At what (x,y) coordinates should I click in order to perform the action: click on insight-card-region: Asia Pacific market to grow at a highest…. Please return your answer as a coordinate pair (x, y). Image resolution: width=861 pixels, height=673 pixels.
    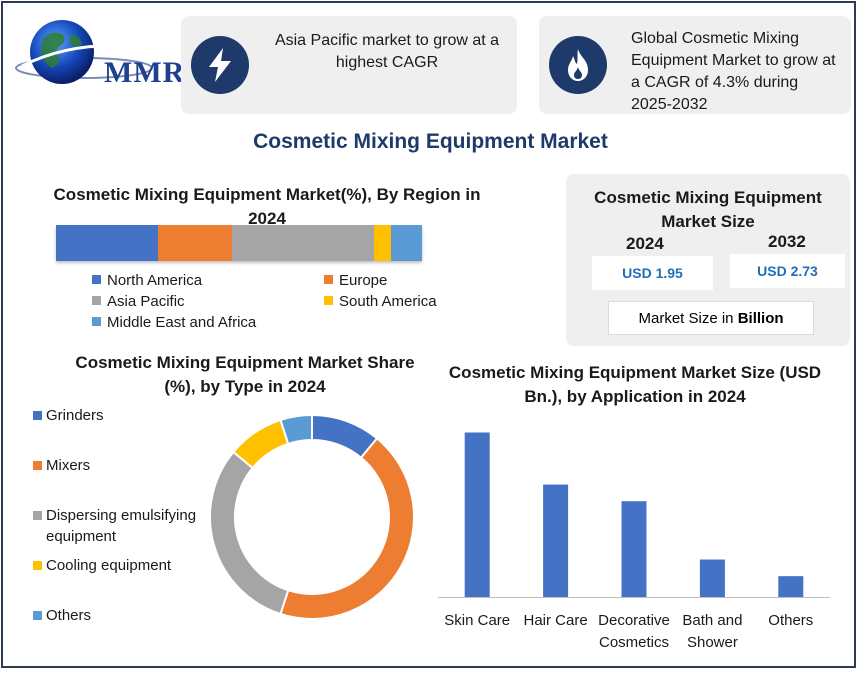
    Looking at the image, I should click on (349, 65).